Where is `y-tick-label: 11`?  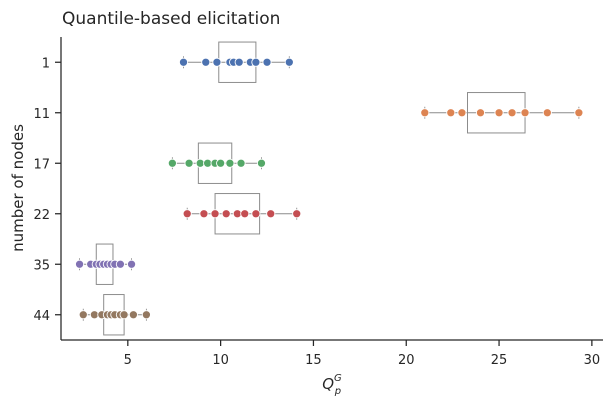 y-tick-label: 11 is located at coordinates (41, 114).